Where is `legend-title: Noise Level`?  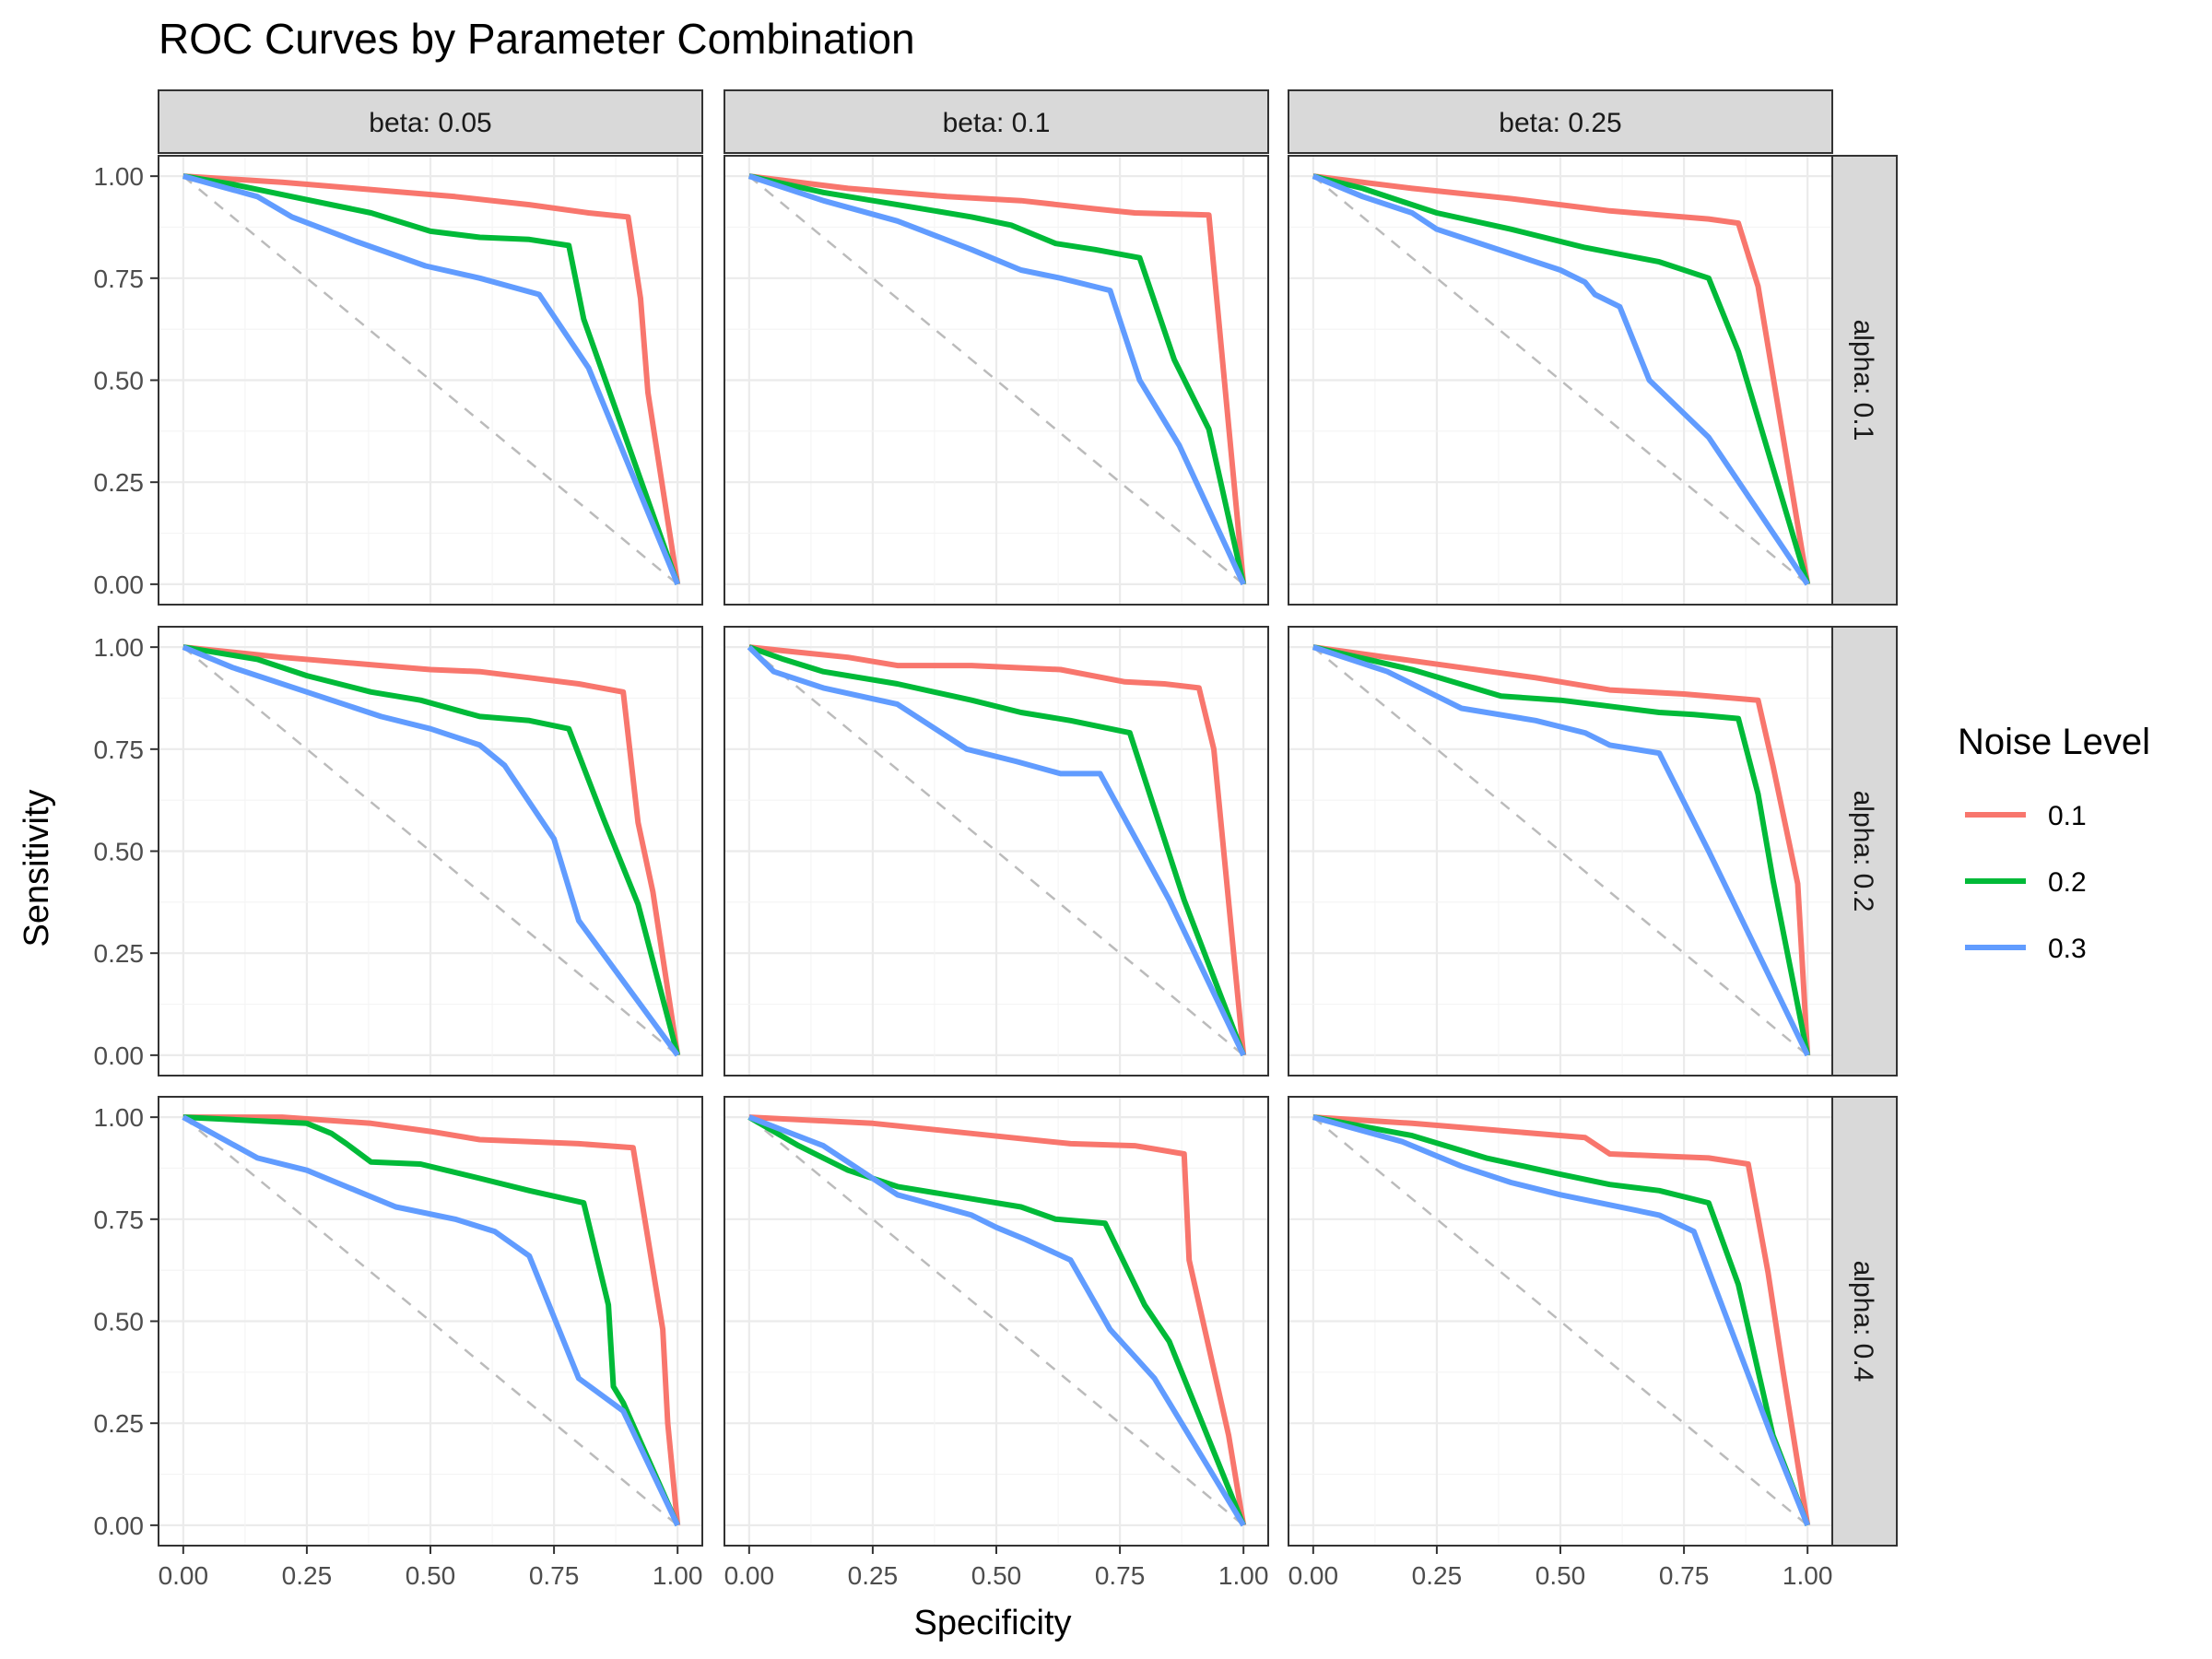
legend-title: Noise Level is located at coordinates (2054, 742).